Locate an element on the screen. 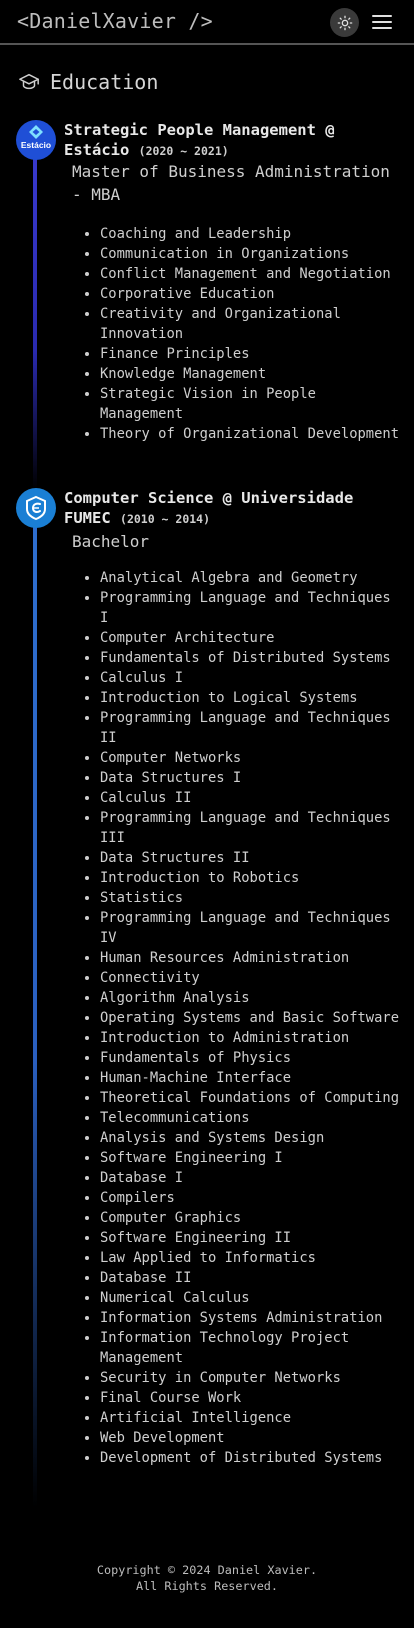 This screenshot has height=1628, width=414. course-item: Telecommunications is located at coordinates (250, 1118).